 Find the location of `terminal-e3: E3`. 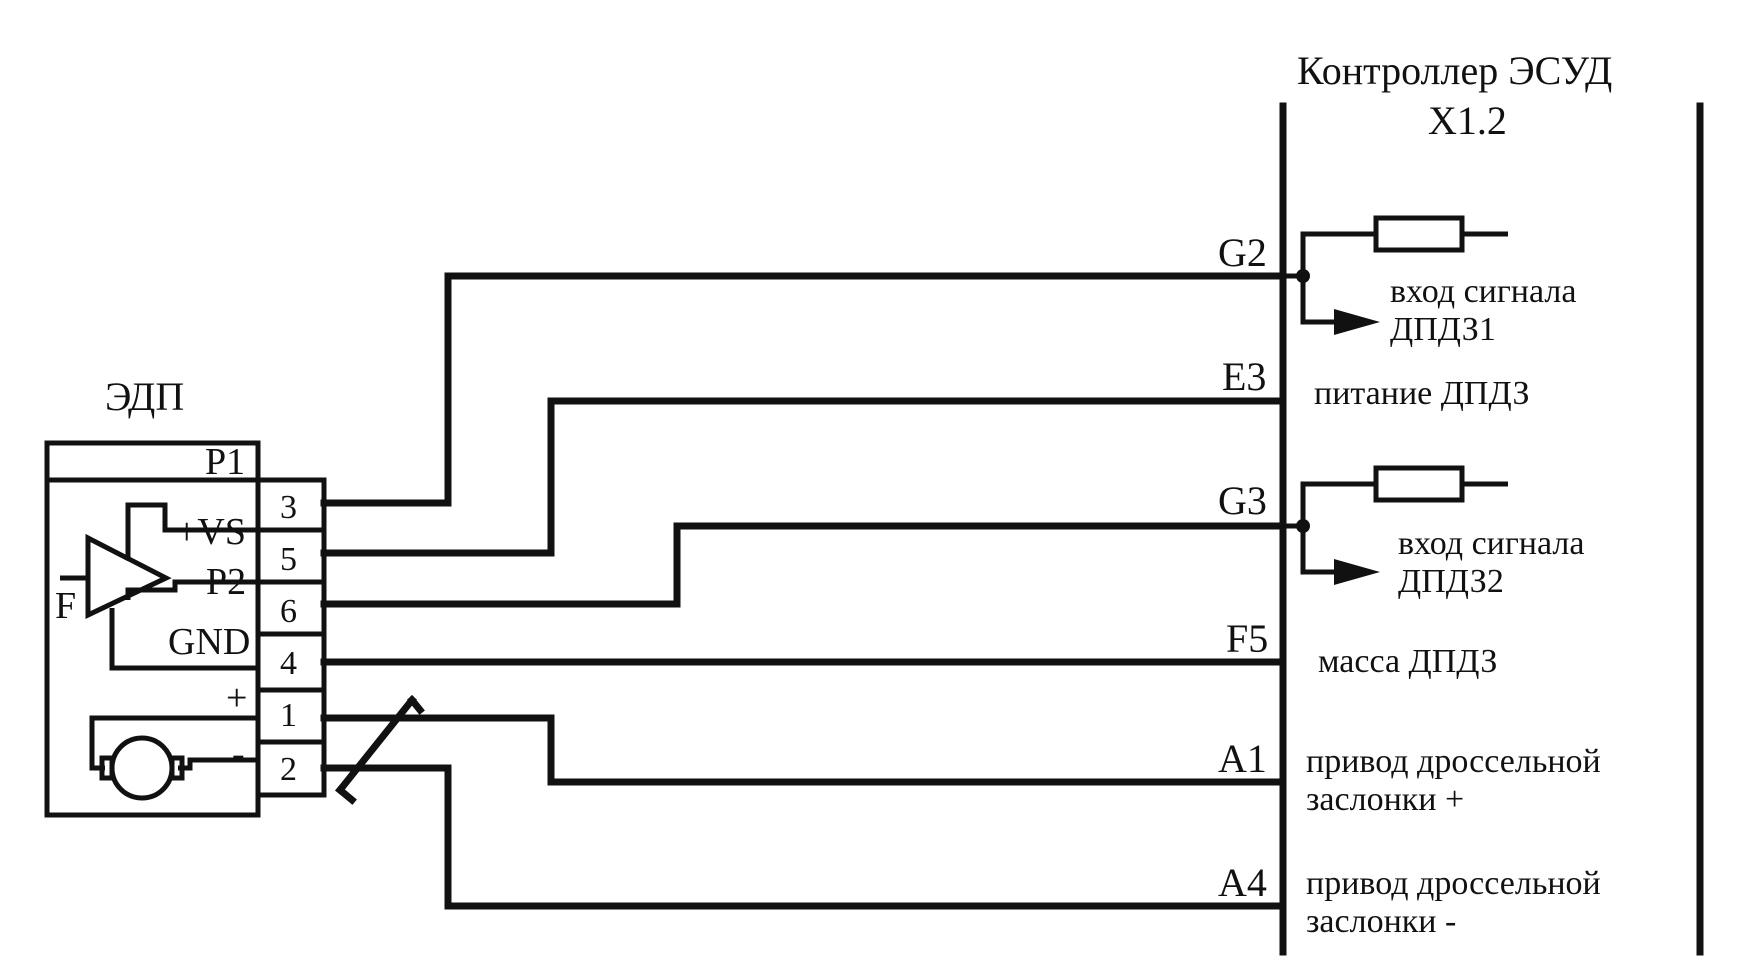

terminal-e3: E3 is located at coordinates (1244, 376).